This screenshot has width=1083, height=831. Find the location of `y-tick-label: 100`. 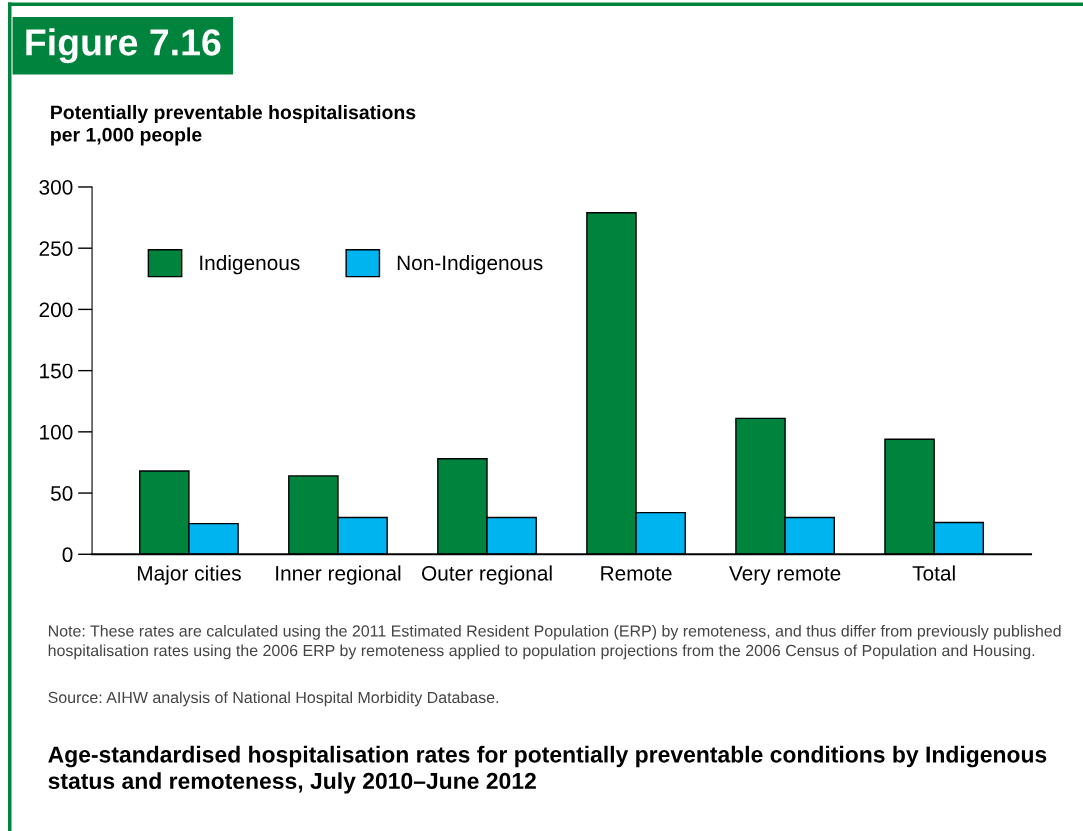

y-tick-label: 100 is located at coordinates (56, 432).